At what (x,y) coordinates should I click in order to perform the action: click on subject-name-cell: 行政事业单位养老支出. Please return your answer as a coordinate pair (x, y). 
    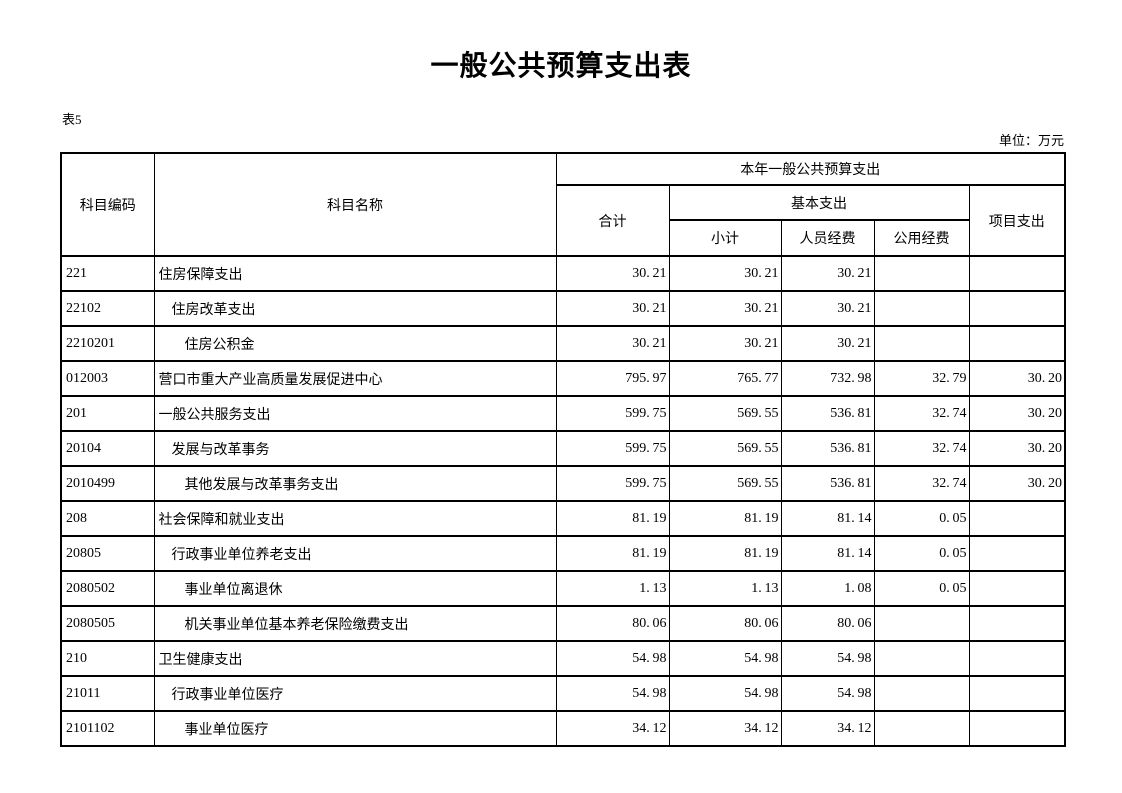
    Looking at the image, I should click on (355, 553).